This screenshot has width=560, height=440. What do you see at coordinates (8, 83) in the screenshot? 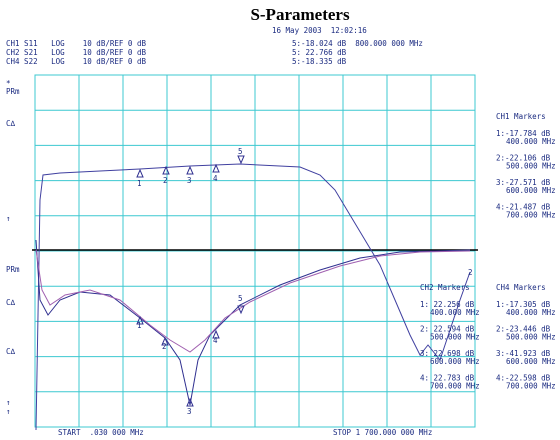
I see `side-label: *` at bounding box center [8, 83].